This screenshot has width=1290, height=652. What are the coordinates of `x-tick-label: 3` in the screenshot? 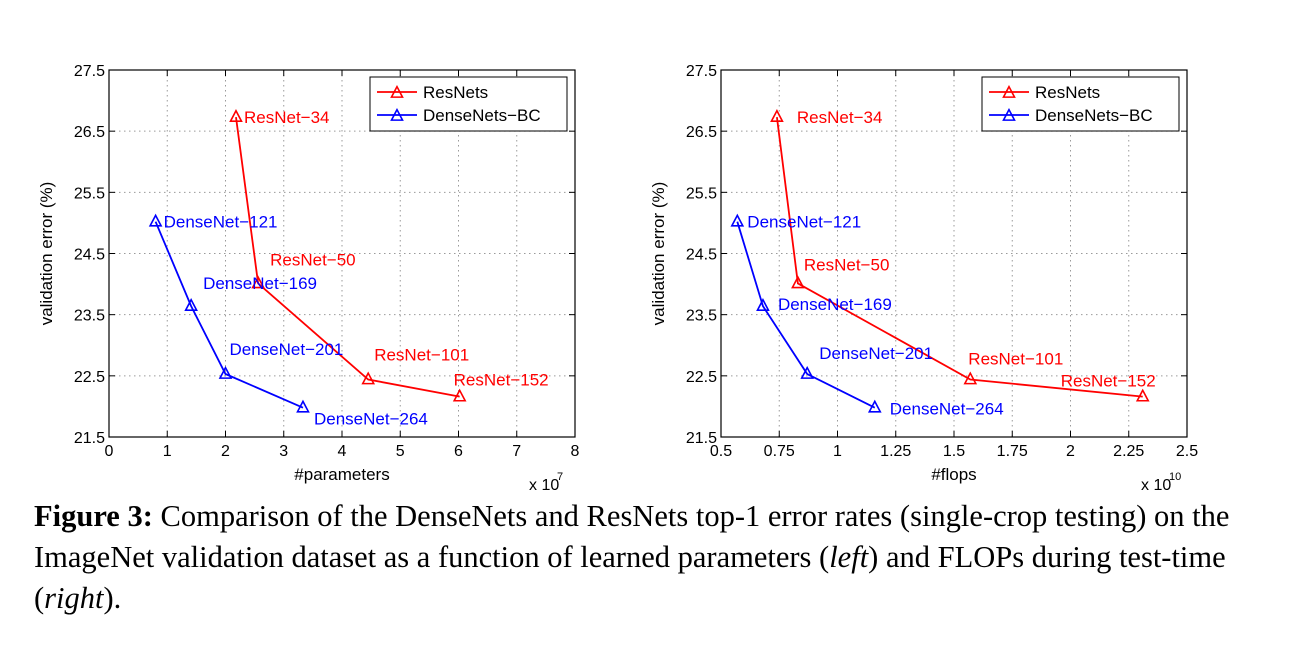 It's located at (283, 451).